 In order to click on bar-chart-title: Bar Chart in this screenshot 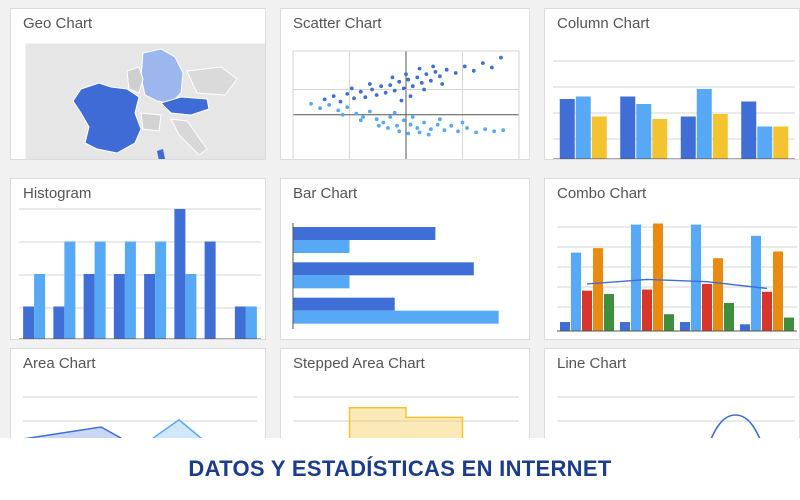, I will do `click(325, 193)`.